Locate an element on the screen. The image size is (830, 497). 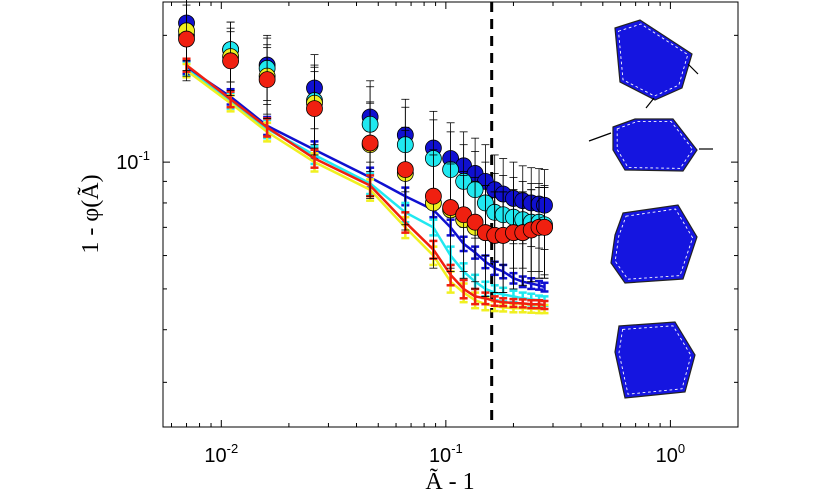
x-axis-label-text: Ã - 1 is located at coordinates (449, 482).